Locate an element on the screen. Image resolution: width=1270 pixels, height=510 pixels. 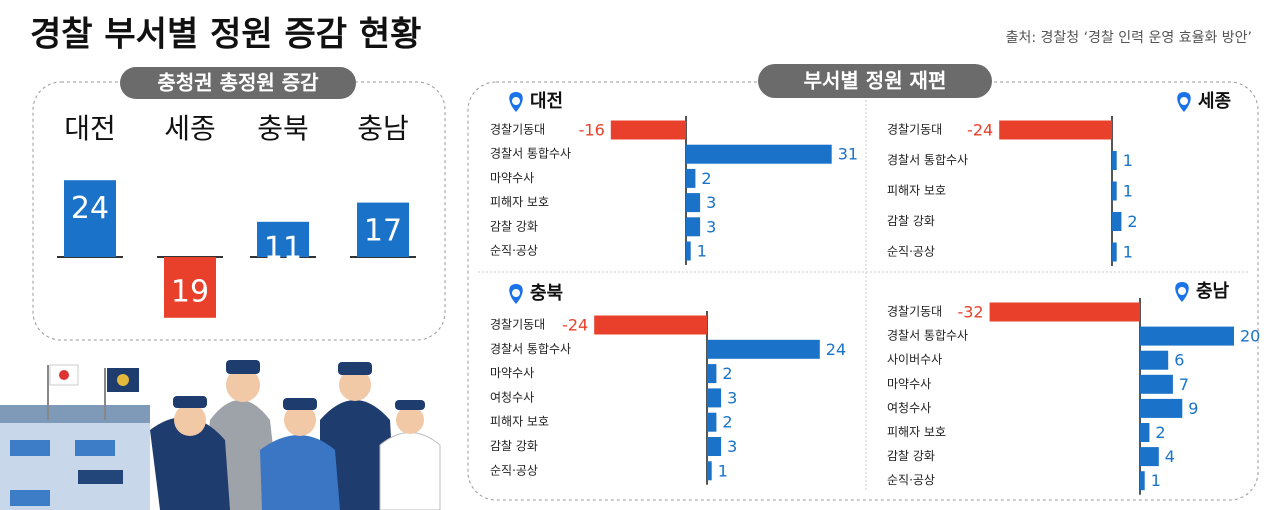
value-label: 6 is located at coordinates (1179, 360).